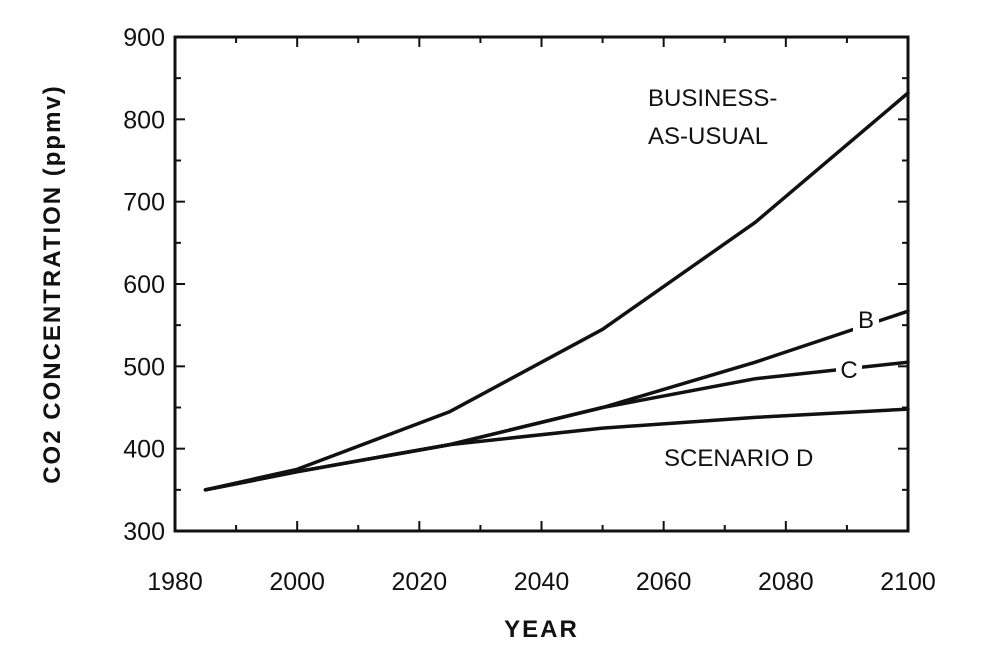  I want to click on y-axis-title: CO2 CONCENTRATION (ppmv), so click(52, 284).